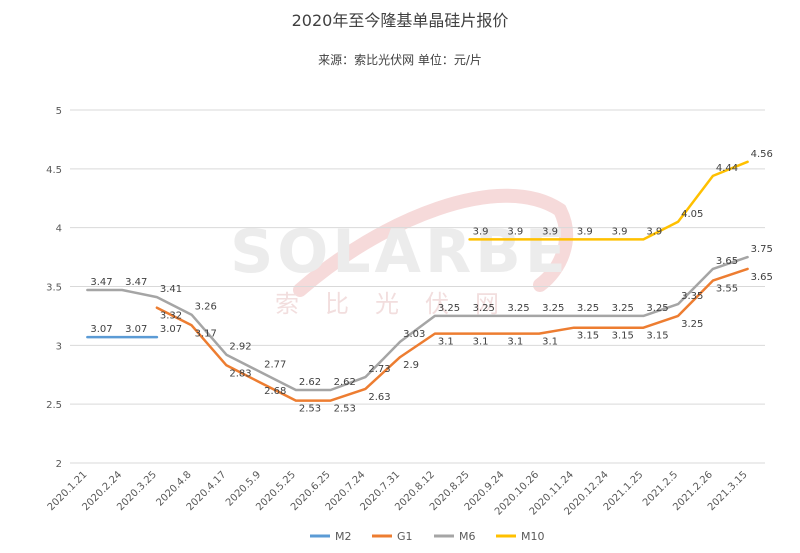 The height and width of the screenshot is (553, 800). I want to click on data-label: 3.26, so click(206, 307).